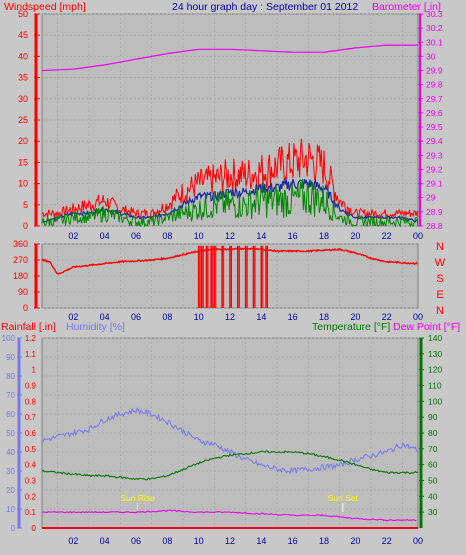 This screenshot has width=466, height=555. What do you see at coordinates (434, 155) in the screenshot?
I see `barometer-tick-label: 29.3` at bounding box center [434, 155].